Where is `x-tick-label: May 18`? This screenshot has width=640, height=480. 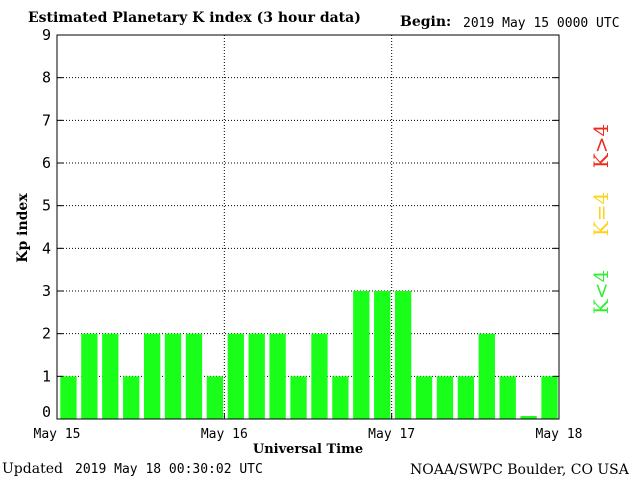 x-tick-label: May 18 is located at coordinates (559, 434).